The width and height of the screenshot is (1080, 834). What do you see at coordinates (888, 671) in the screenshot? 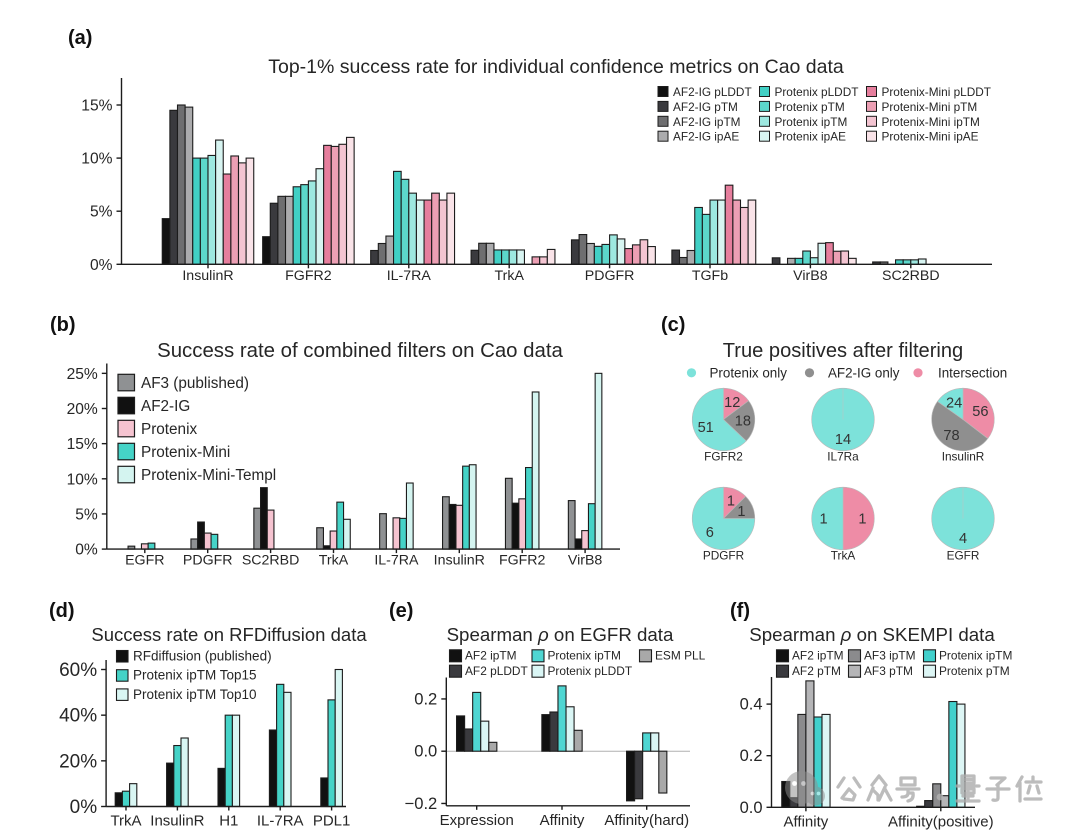
I see `svg-text: AF3 pTM` at bounding box center [888, 671].